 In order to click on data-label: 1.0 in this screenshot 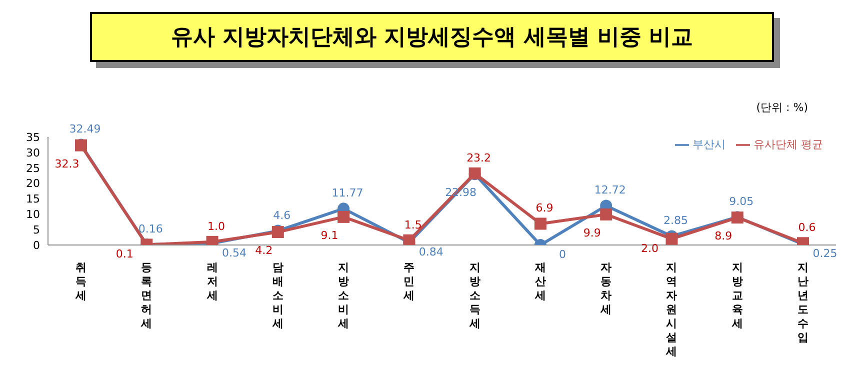, I will do `click(217, 226)`.